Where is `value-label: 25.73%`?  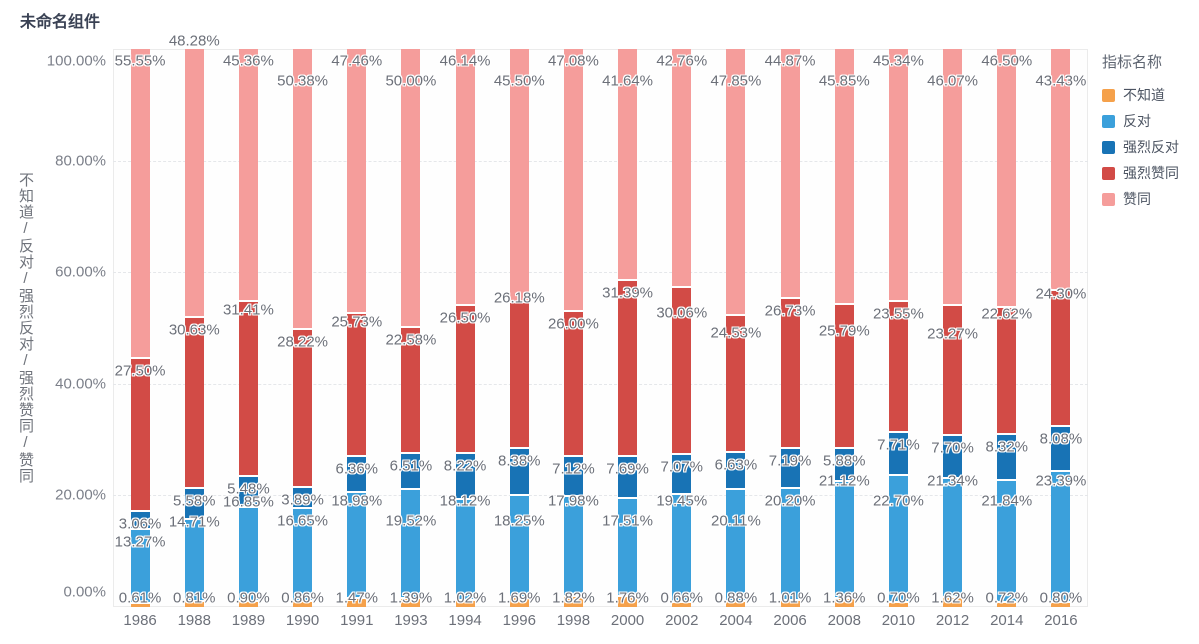 value-label: 25.73% is located at coordinates (357, 322).